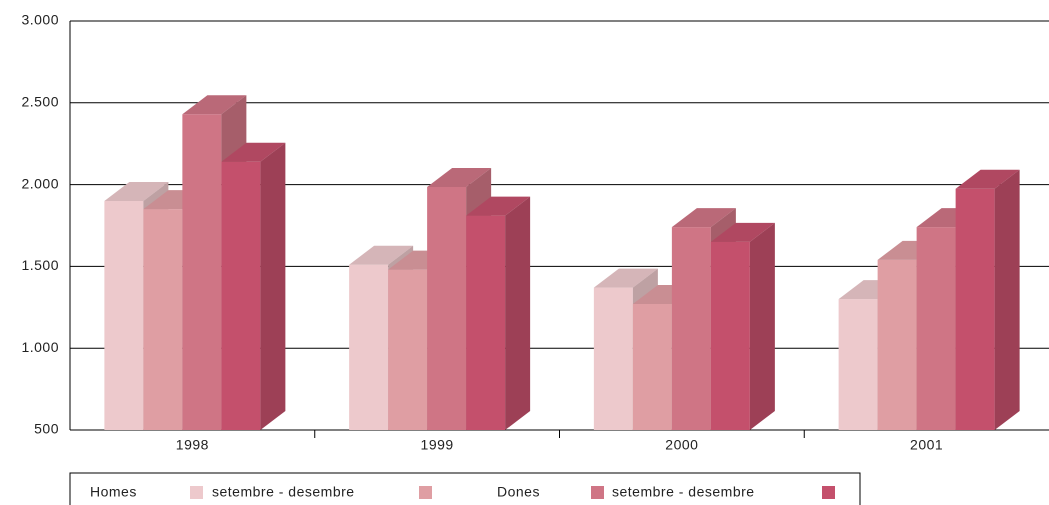 The image size is (1049, 505). What do you see at coordinates (113, 492) in the screenshot?
I see `legend-label: Homes` at bounding box center [113, 492].